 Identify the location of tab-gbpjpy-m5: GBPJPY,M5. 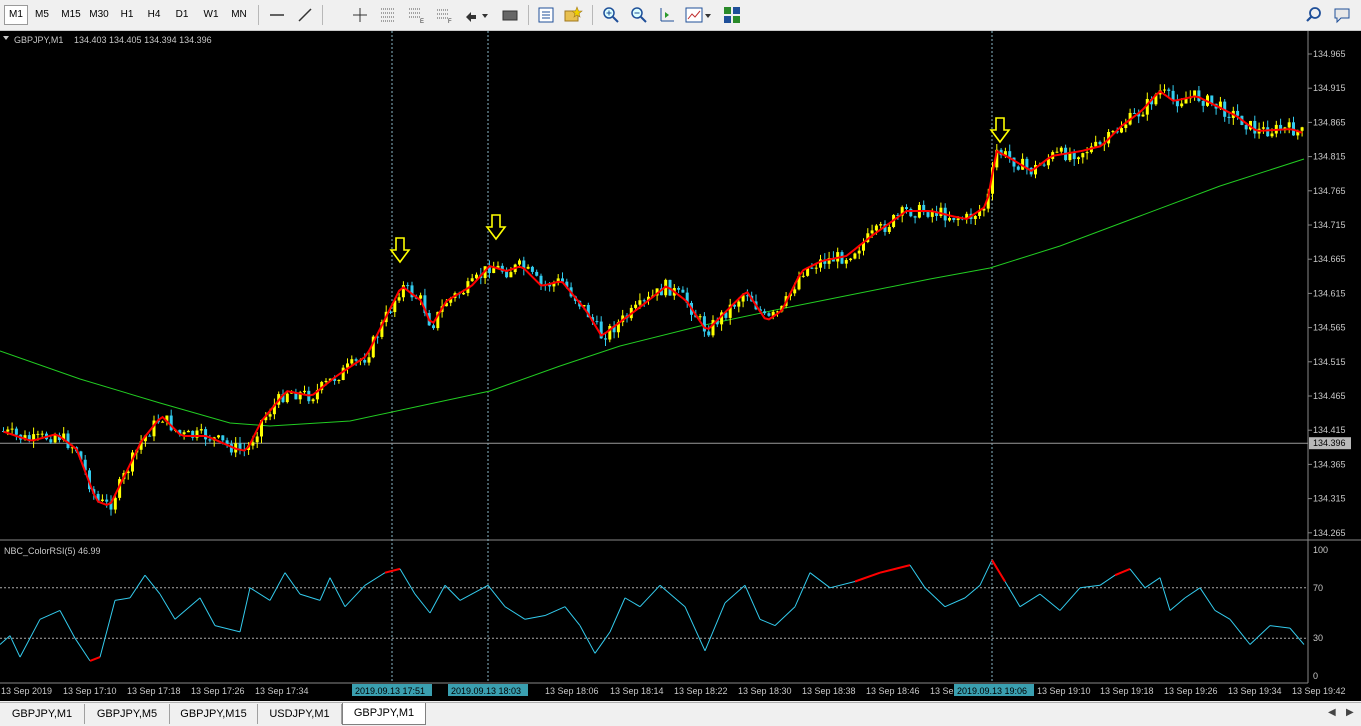
(127, 714).